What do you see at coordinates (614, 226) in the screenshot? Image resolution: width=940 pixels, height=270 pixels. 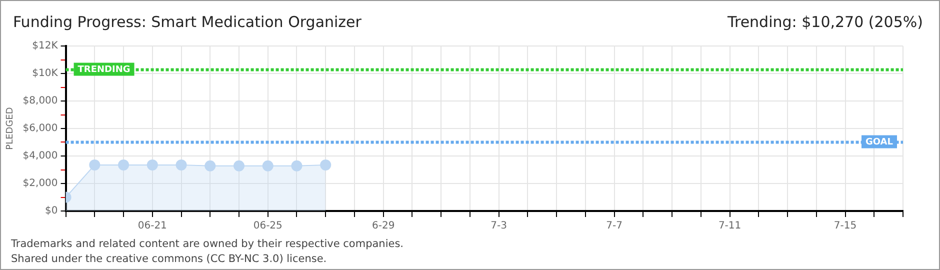 I see `x-tick-label: 7-7` at bounding box center [614, 226].